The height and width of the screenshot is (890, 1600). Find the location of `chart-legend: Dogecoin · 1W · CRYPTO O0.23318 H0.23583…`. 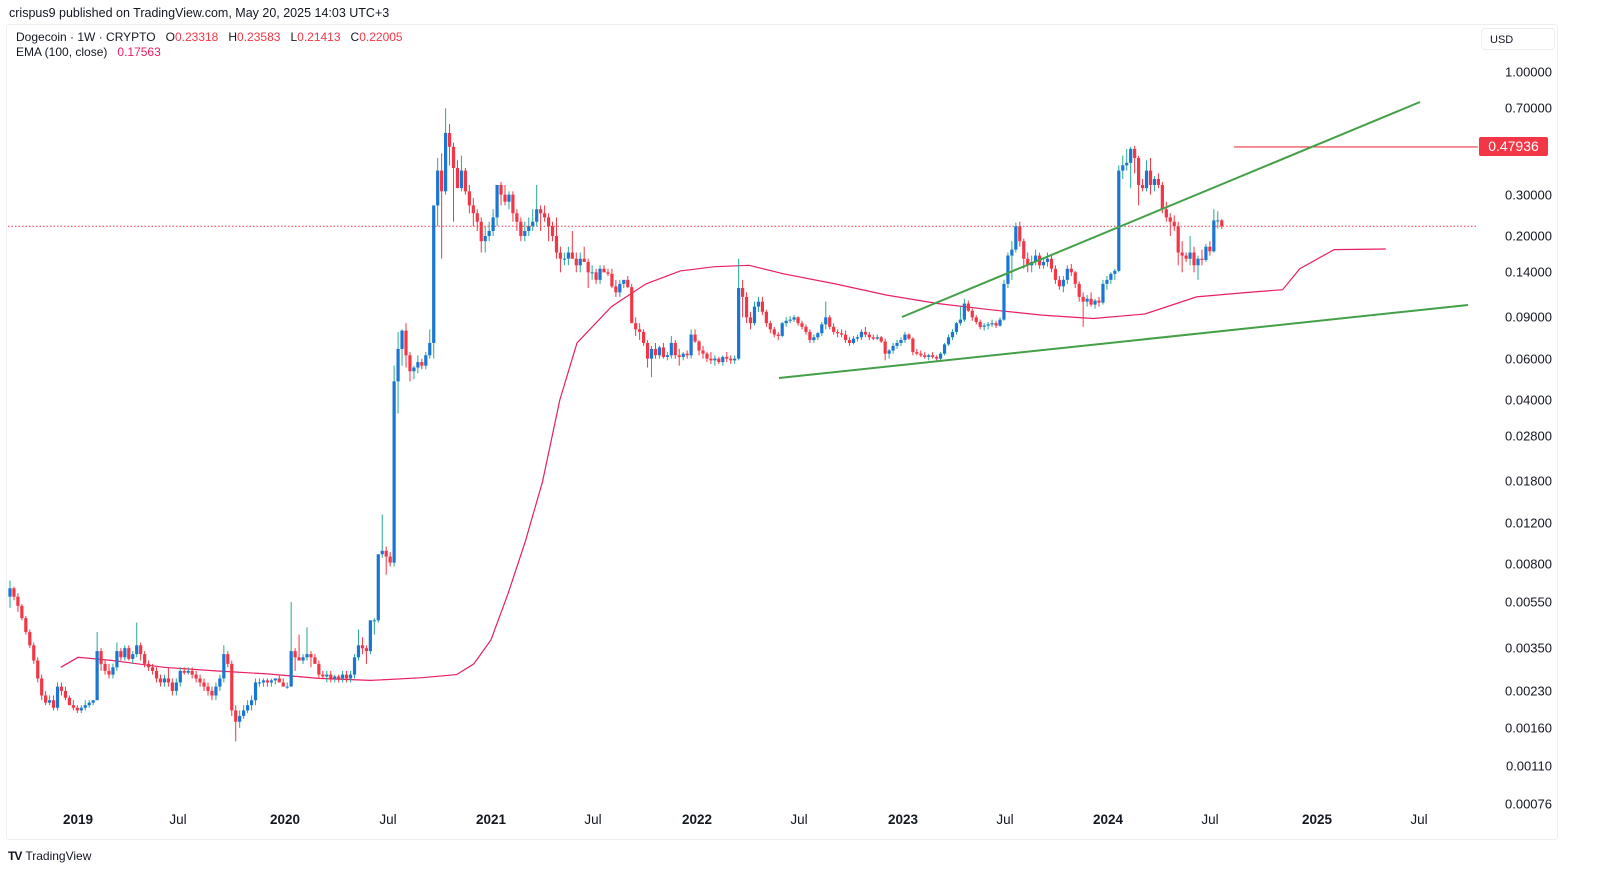

chart-legend: Dogecoin · 1W · CRYPTO O0.23318 H0.23583… is located at coordinates (209, 45).